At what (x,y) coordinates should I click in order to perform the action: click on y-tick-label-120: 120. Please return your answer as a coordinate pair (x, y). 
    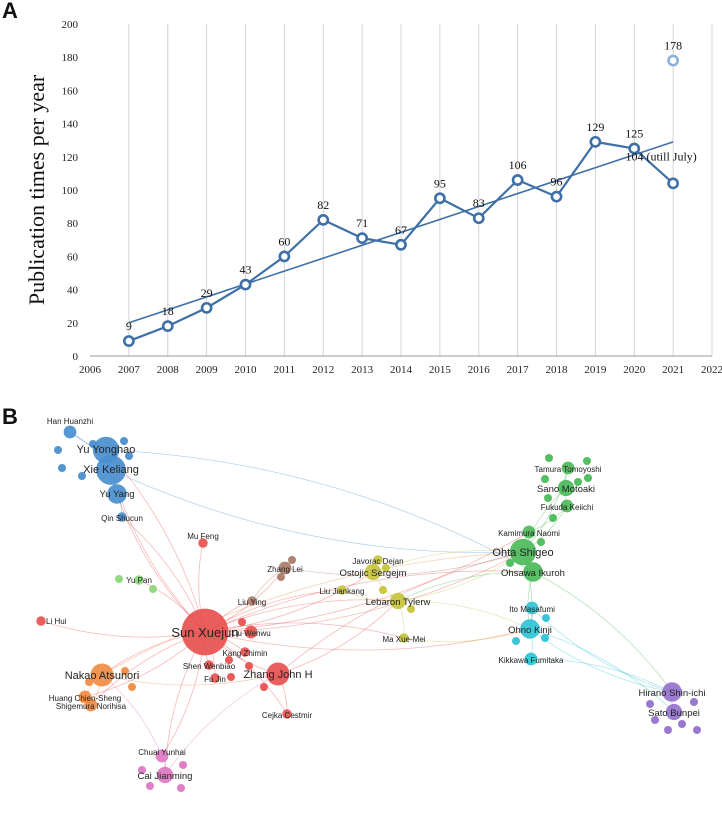
    Looking at the image, I should click on (70, 158).